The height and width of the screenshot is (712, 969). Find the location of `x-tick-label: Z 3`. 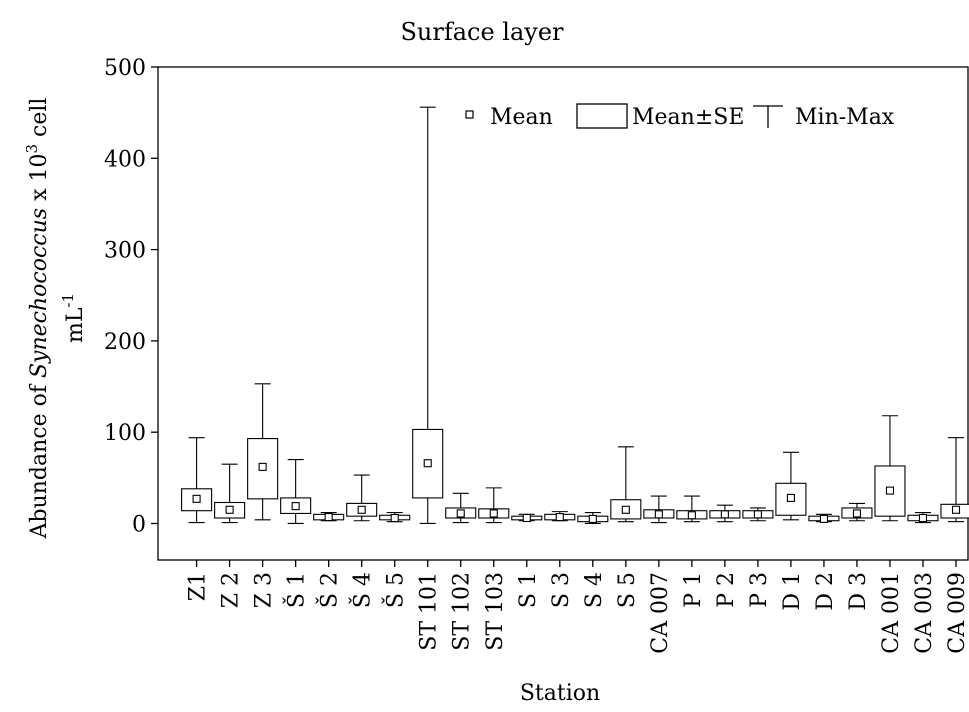

x-tick-label: Z 3 is located at coordinates (264, 590).